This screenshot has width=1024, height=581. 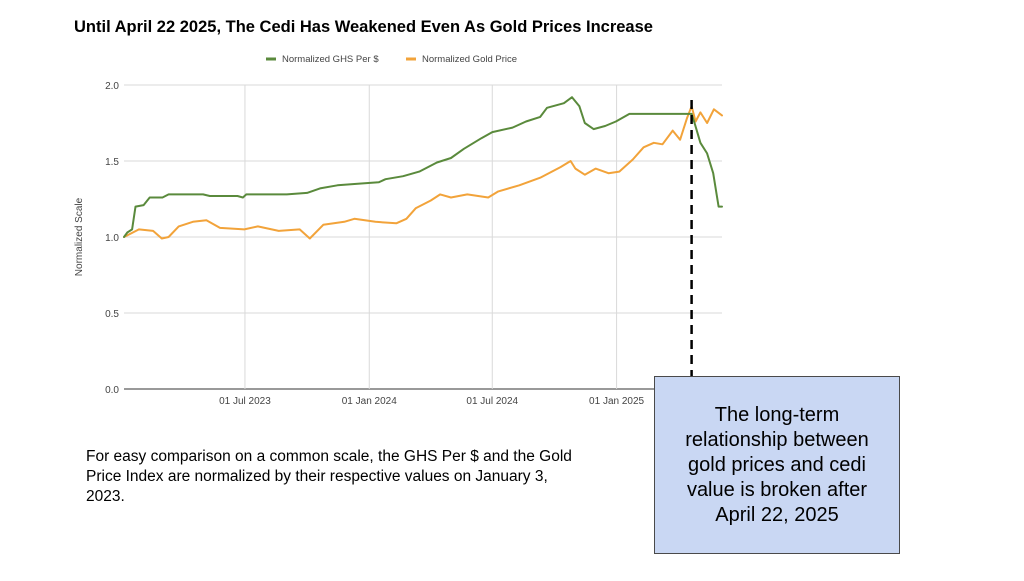 What do you see at coordinates (245, 401) in the screenshot?
I see `x-tick-label: 01 Jul 2023` at bounding box center [245, 401].